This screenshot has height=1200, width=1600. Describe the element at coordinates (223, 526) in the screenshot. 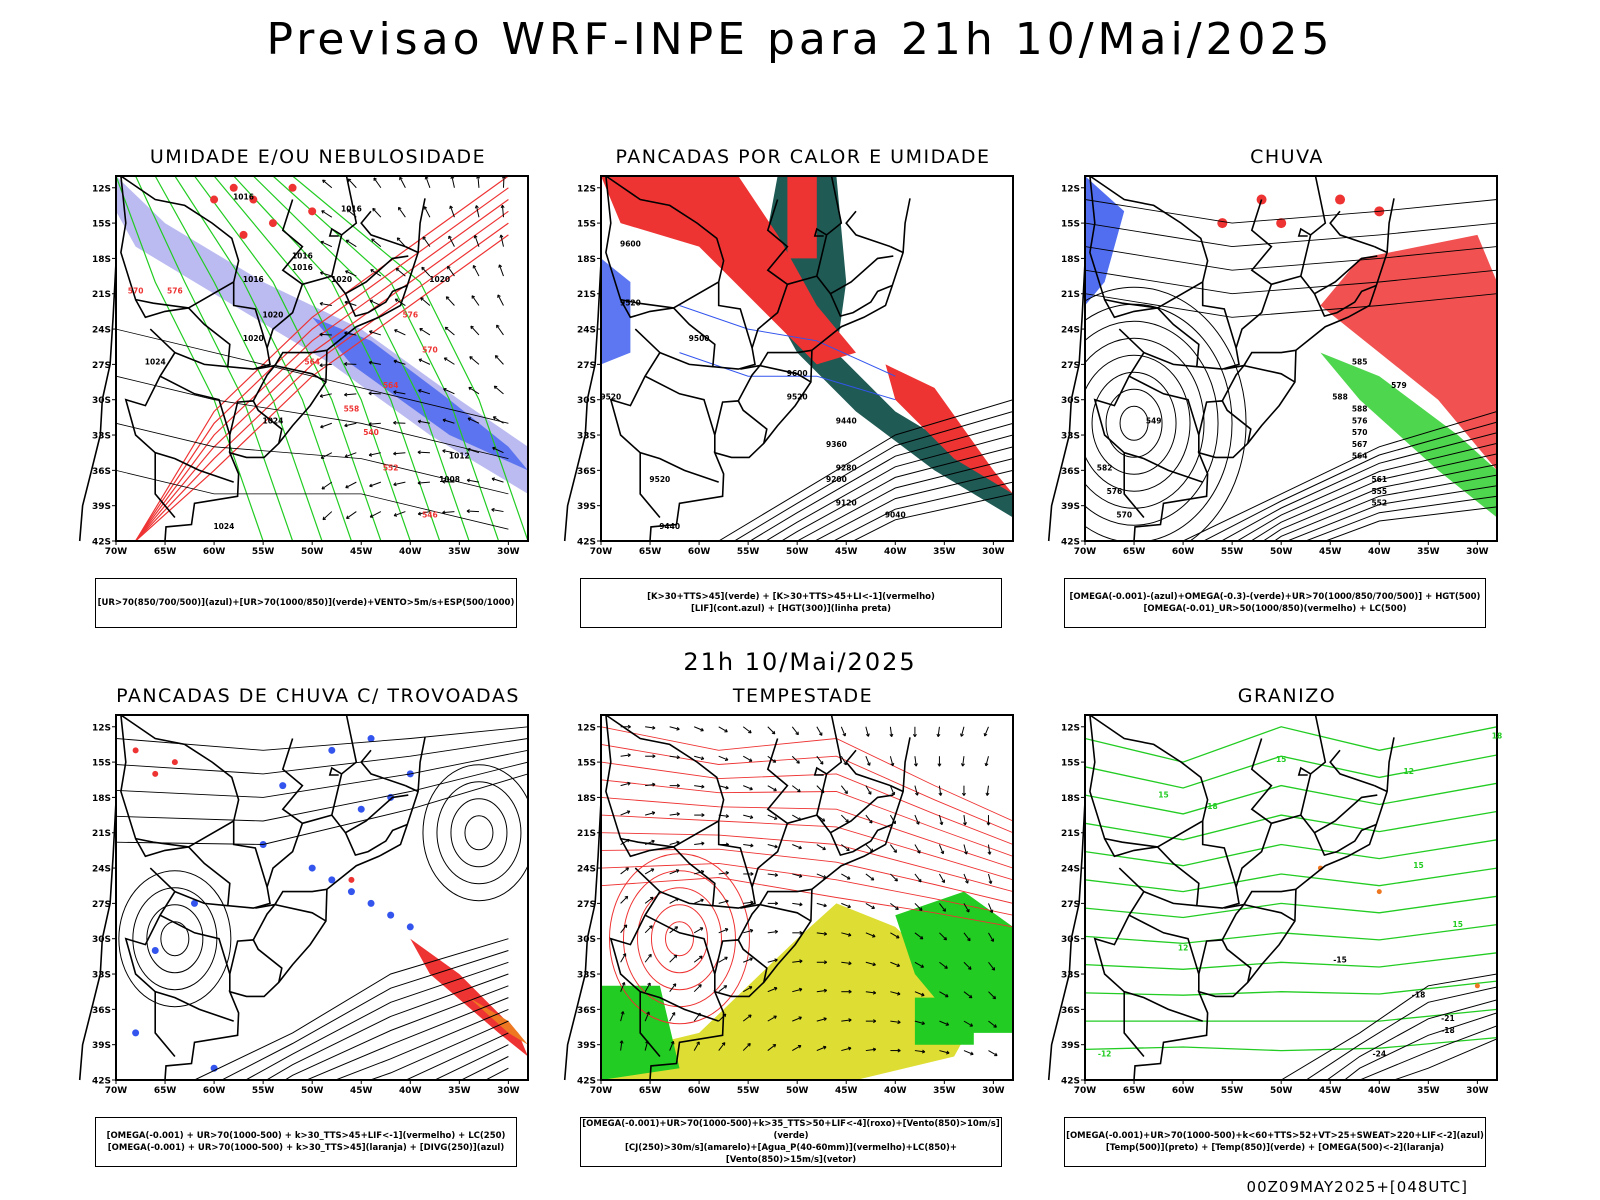

I see `contour-label: 1024` at that location.